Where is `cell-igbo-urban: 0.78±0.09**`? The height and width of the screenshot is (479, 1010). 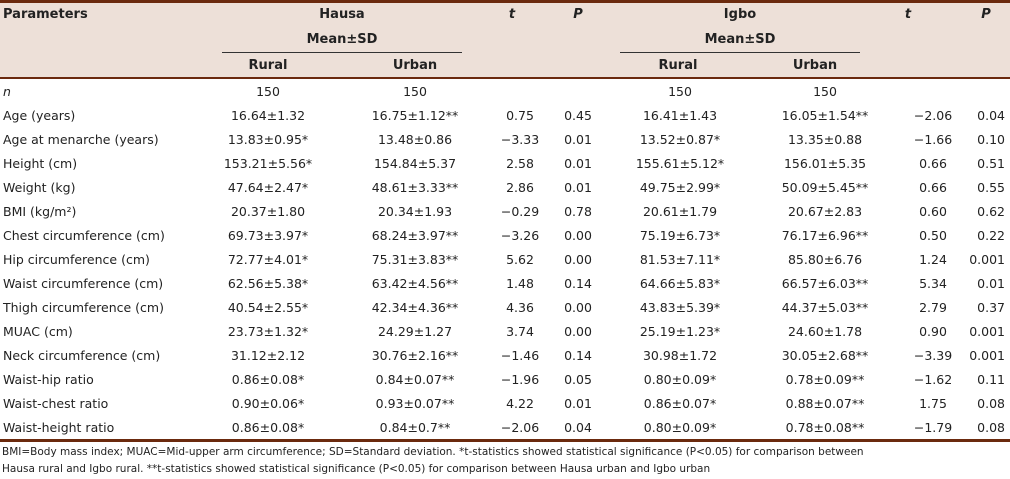
cell-igbo-urban: 0.78±0.09** is located at coordinates (825, 379).